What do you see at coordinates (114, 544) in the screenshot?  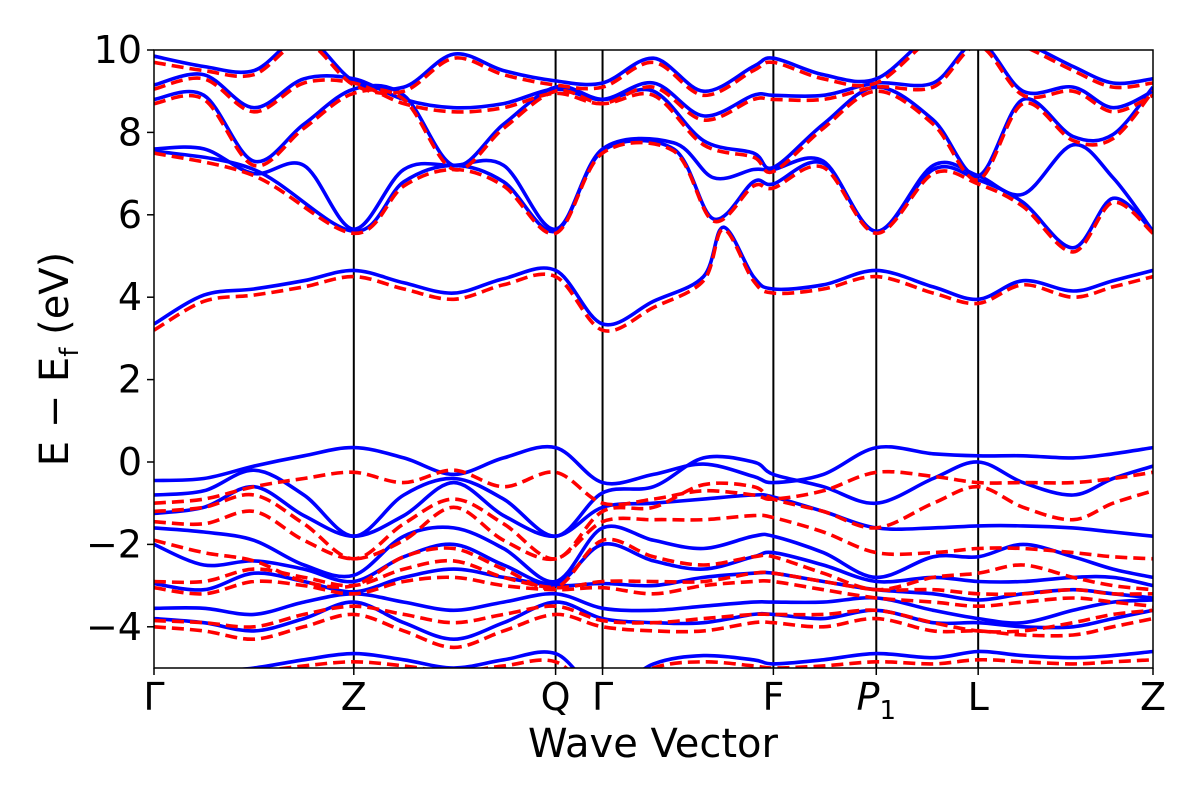 I see `y-tick-label-1: −2` at bounding box center [114, 544].